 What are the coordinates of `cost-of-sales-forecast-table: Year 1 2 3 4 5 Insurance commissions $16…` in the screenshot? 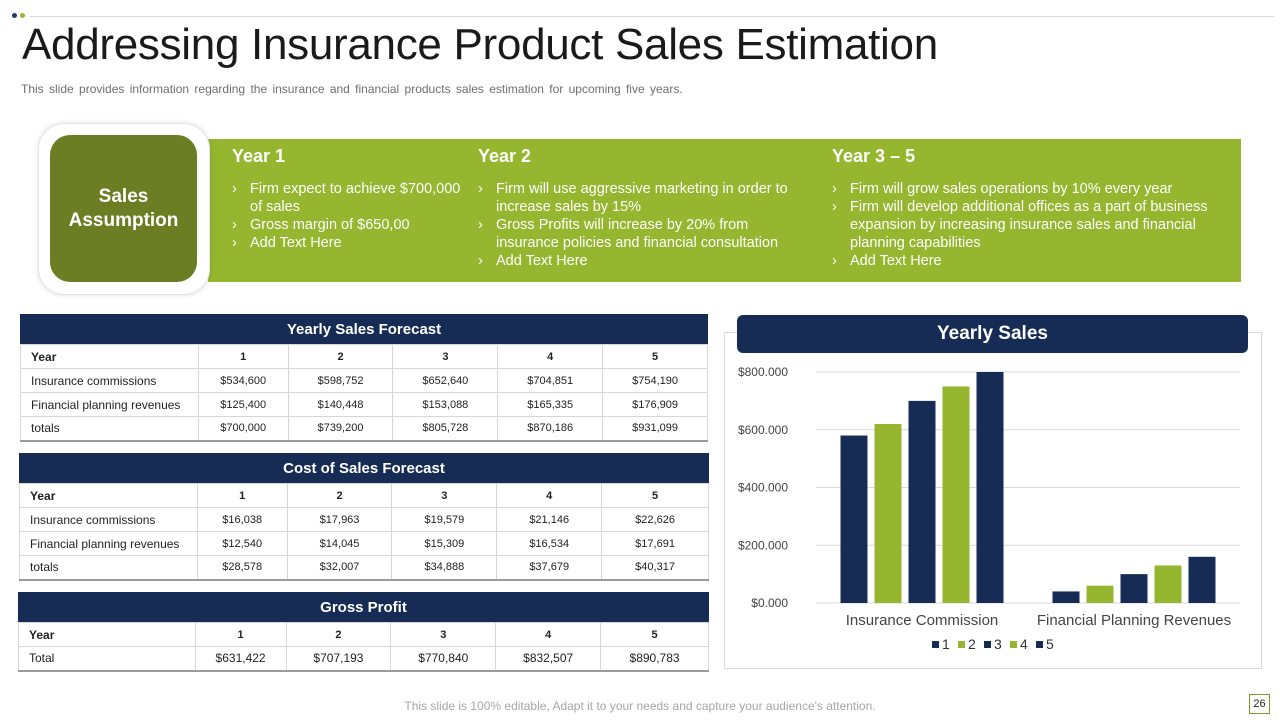 It's located at (364, 532).